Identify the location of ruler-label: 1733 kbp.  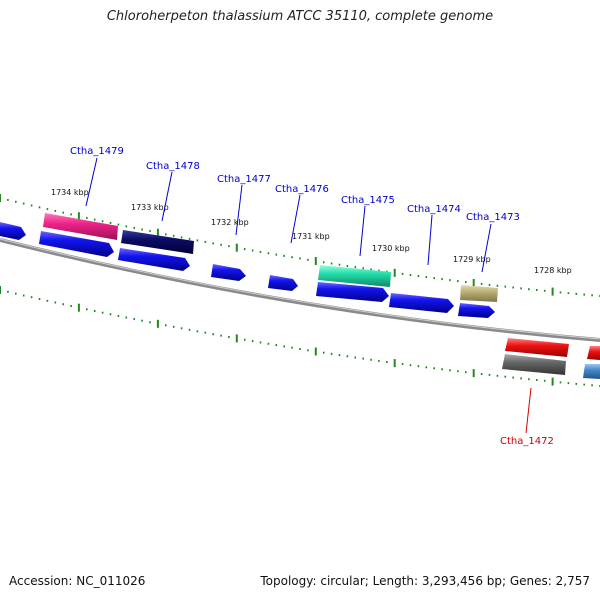
(150, 207).